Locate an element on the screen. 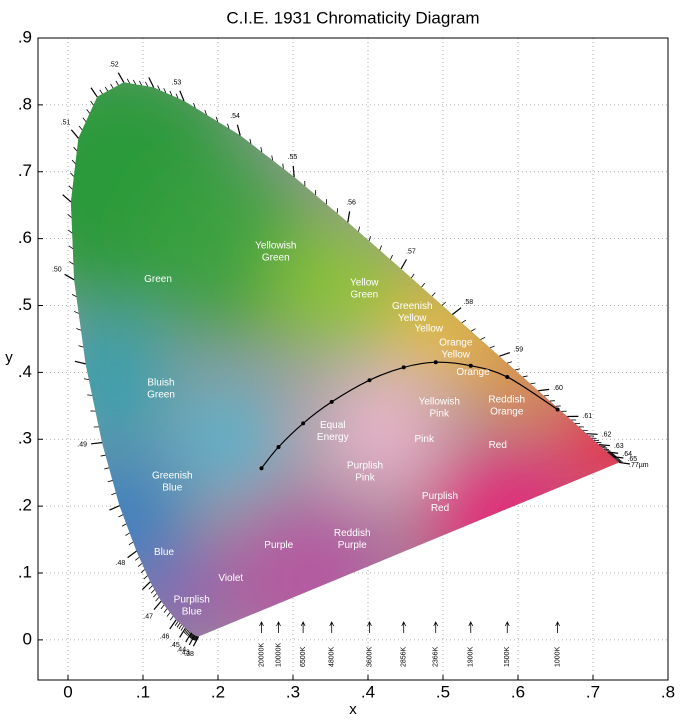 The width and height of the screenshot is (680, 727). chart-title: C.I.E. 1931 Chromaticity Diagram is located at coordinates (352, 17).